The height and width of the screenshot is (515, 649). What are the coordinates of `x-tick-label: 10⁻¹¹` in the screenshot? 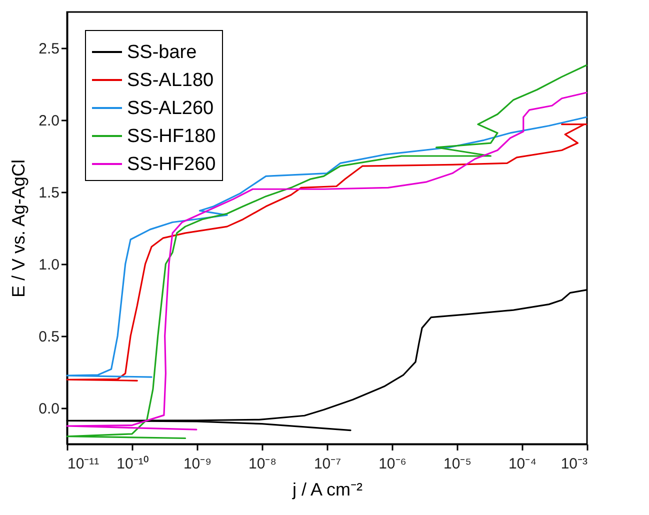 It's located at (84, 464).